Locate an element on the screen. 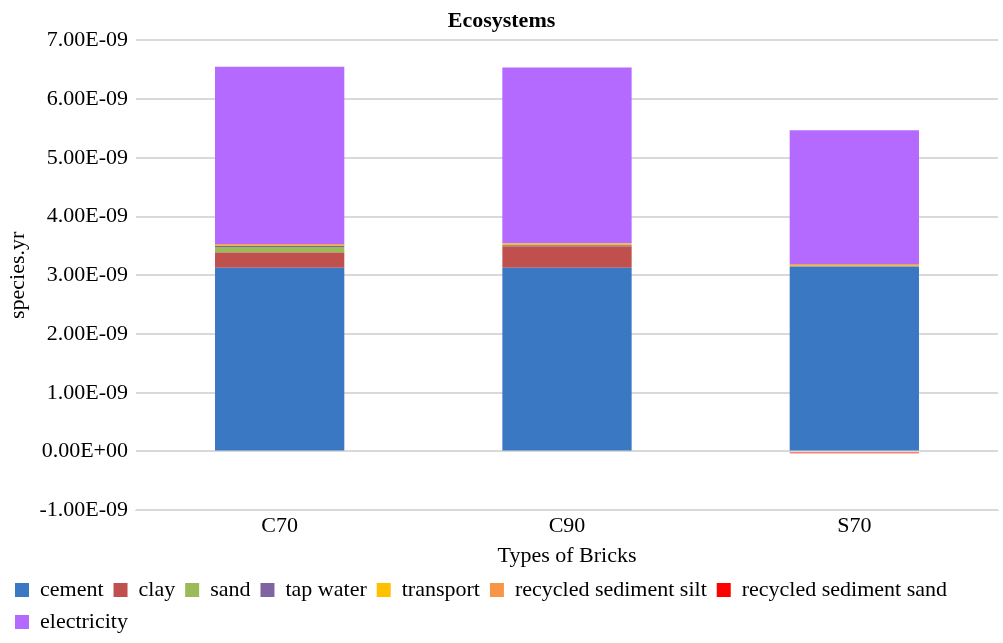 This screenshot has width=1003, height=643. y-tick-label: 2.00E-09 is located at coordinates (87, 332).